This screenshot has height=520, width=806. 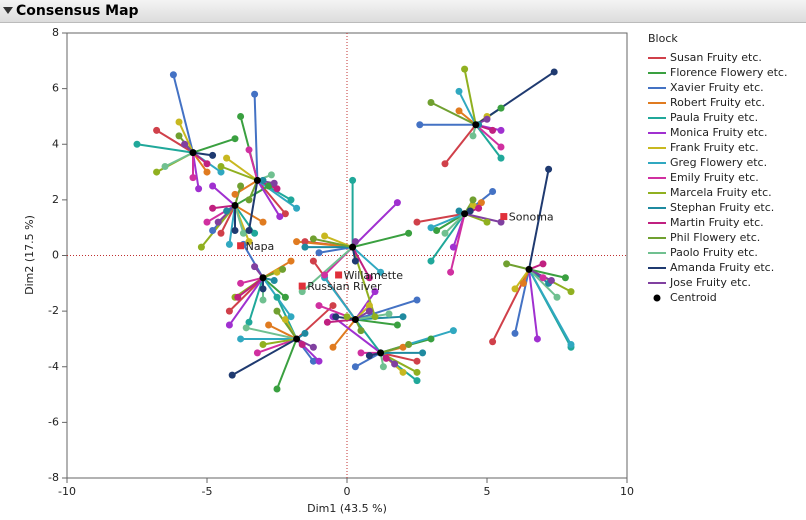 I want to click on legend-label: Frank Fruity etc., so click(x=714, y=147).